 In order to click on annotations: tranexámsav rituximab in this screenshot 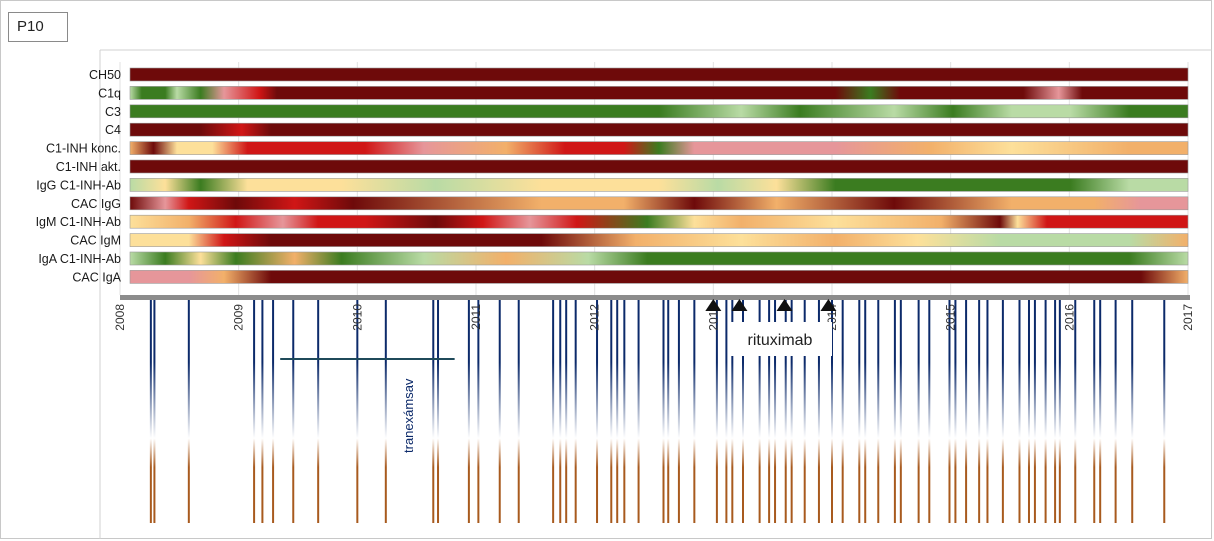, I will do `click(558, 376)`.